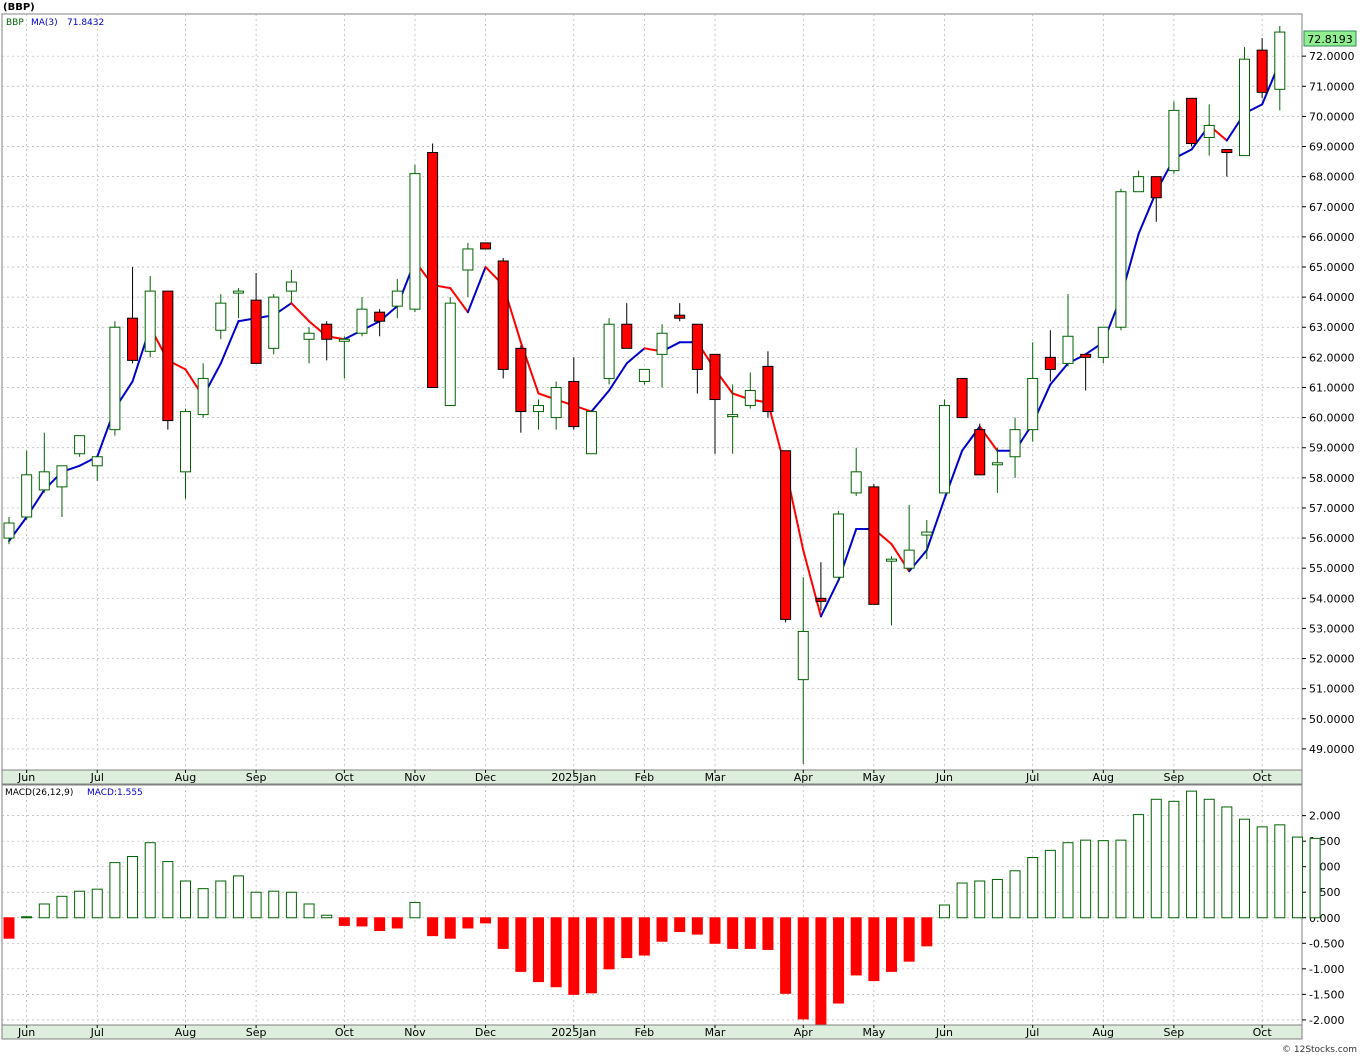 Image resolution: width=1360 pixels, height=1056 pixels. Describe the element at coordinates (1332, 418) in the screenshot. I see `price-y-tick-label: 60.0000` at that location.